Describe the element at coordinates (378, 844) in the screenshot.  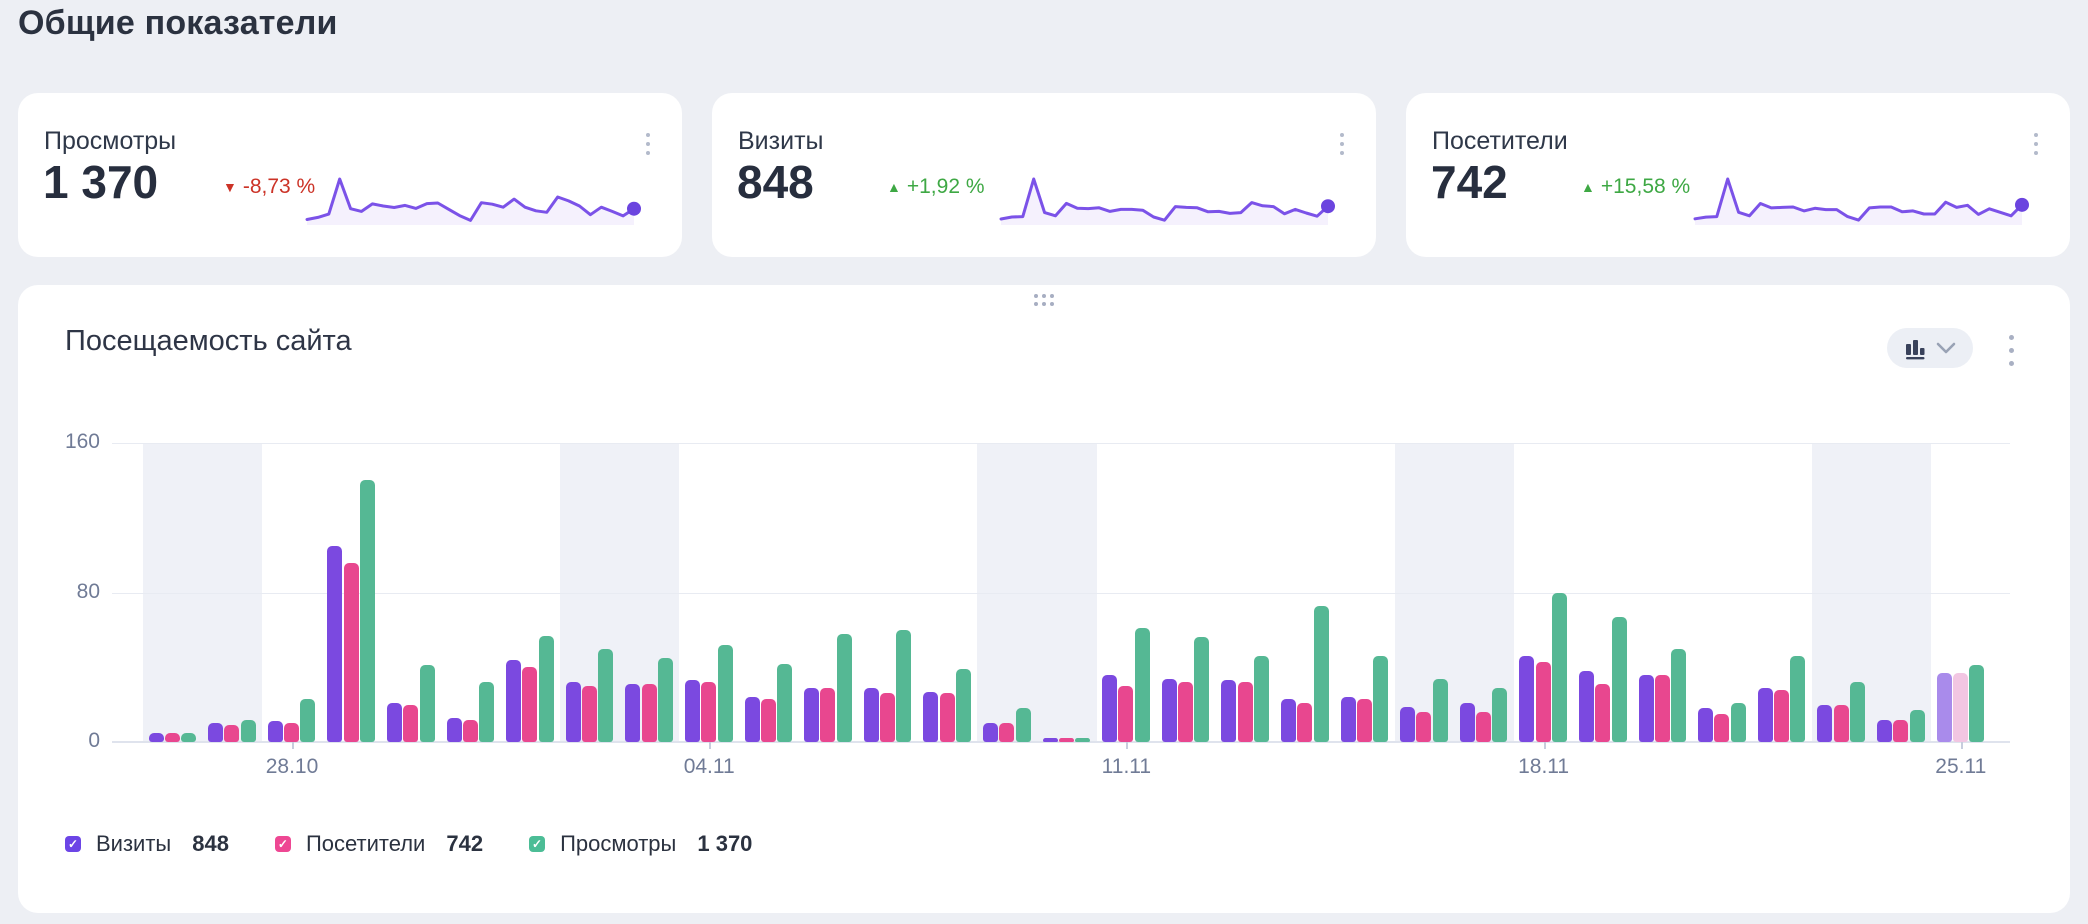
I see `legend-item-visitors: ✓ Посетители 742` at that location.